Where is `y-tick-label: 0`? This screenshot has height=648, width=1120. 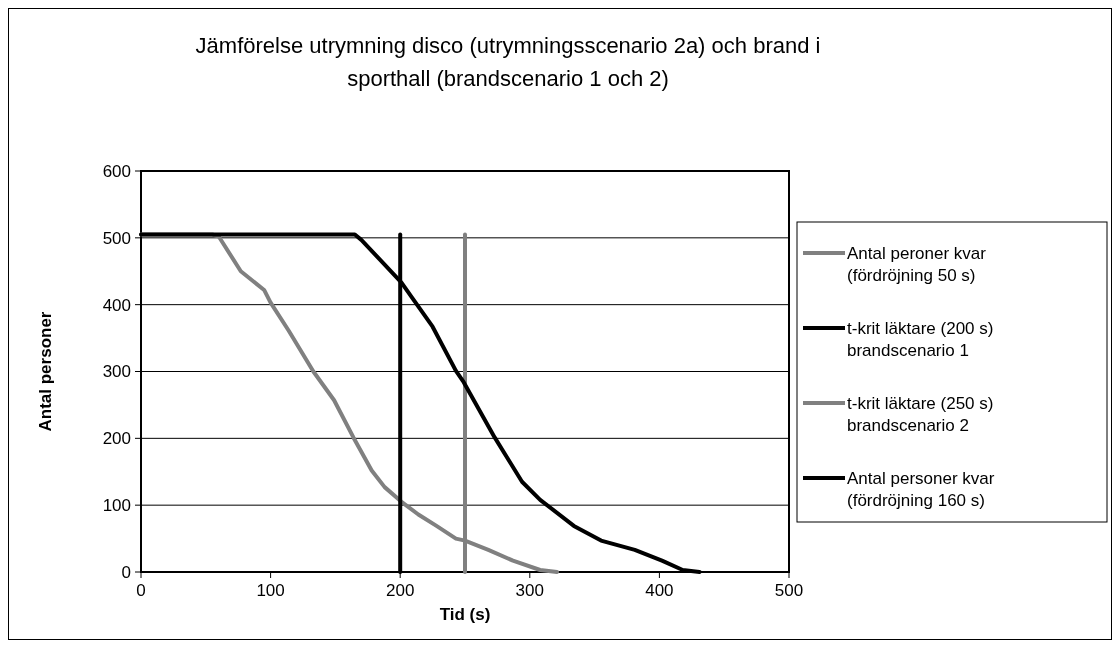
y-tick-label: 0 is located at coordinates (126, 572).